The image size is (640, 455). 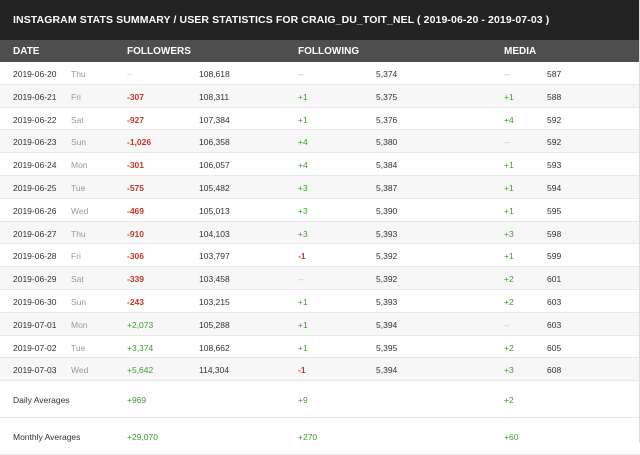 I want to click on followers-change-cell: -243, so click(x=136, y=301).